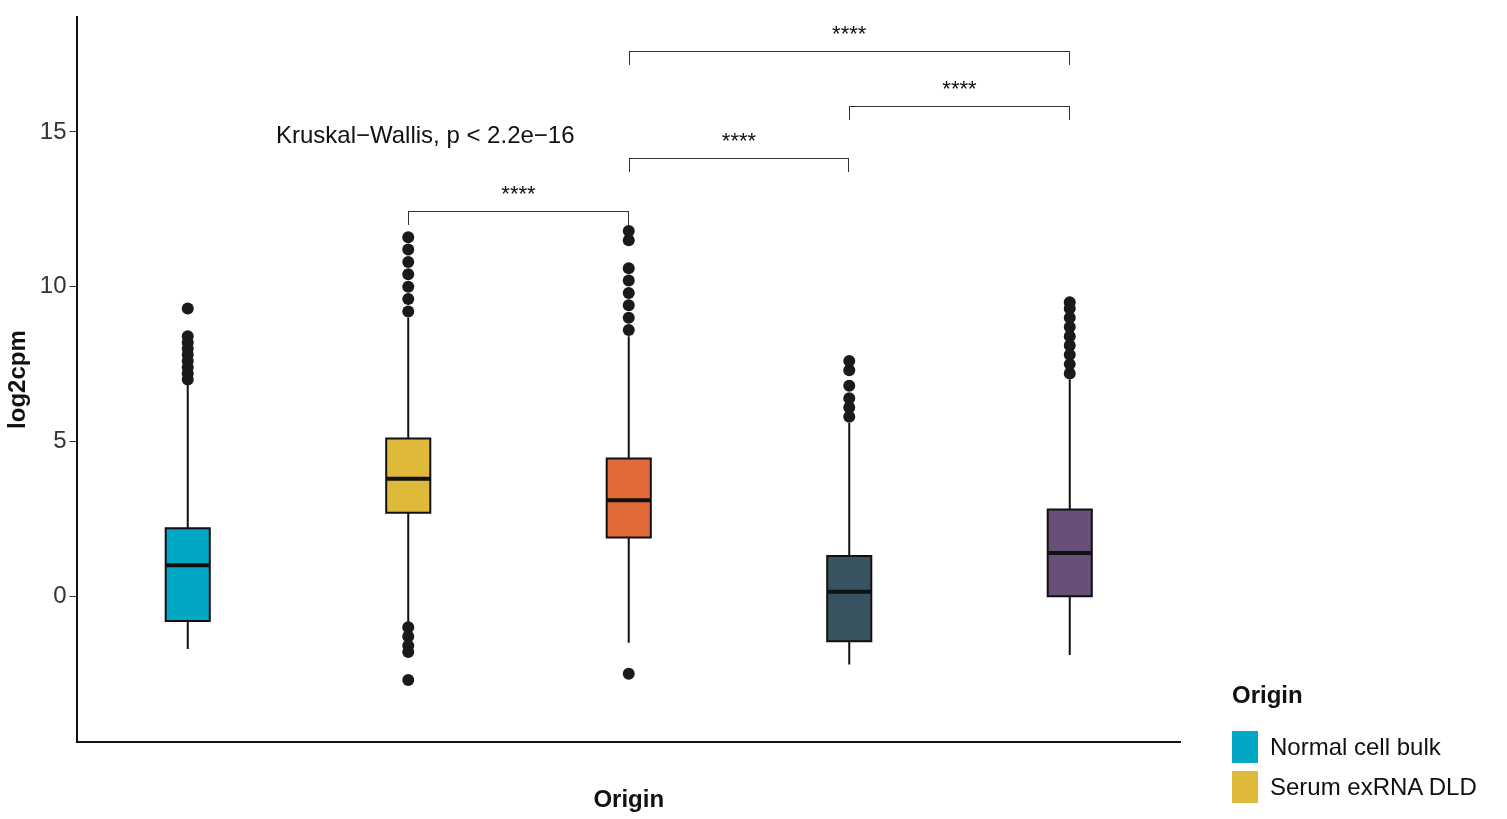 The width and height of the screenshot is (1507, 819). Describe the element at coordinates (1355, 747) in the screenshot. I see `legend-label: Normal cell bulk` at that location.